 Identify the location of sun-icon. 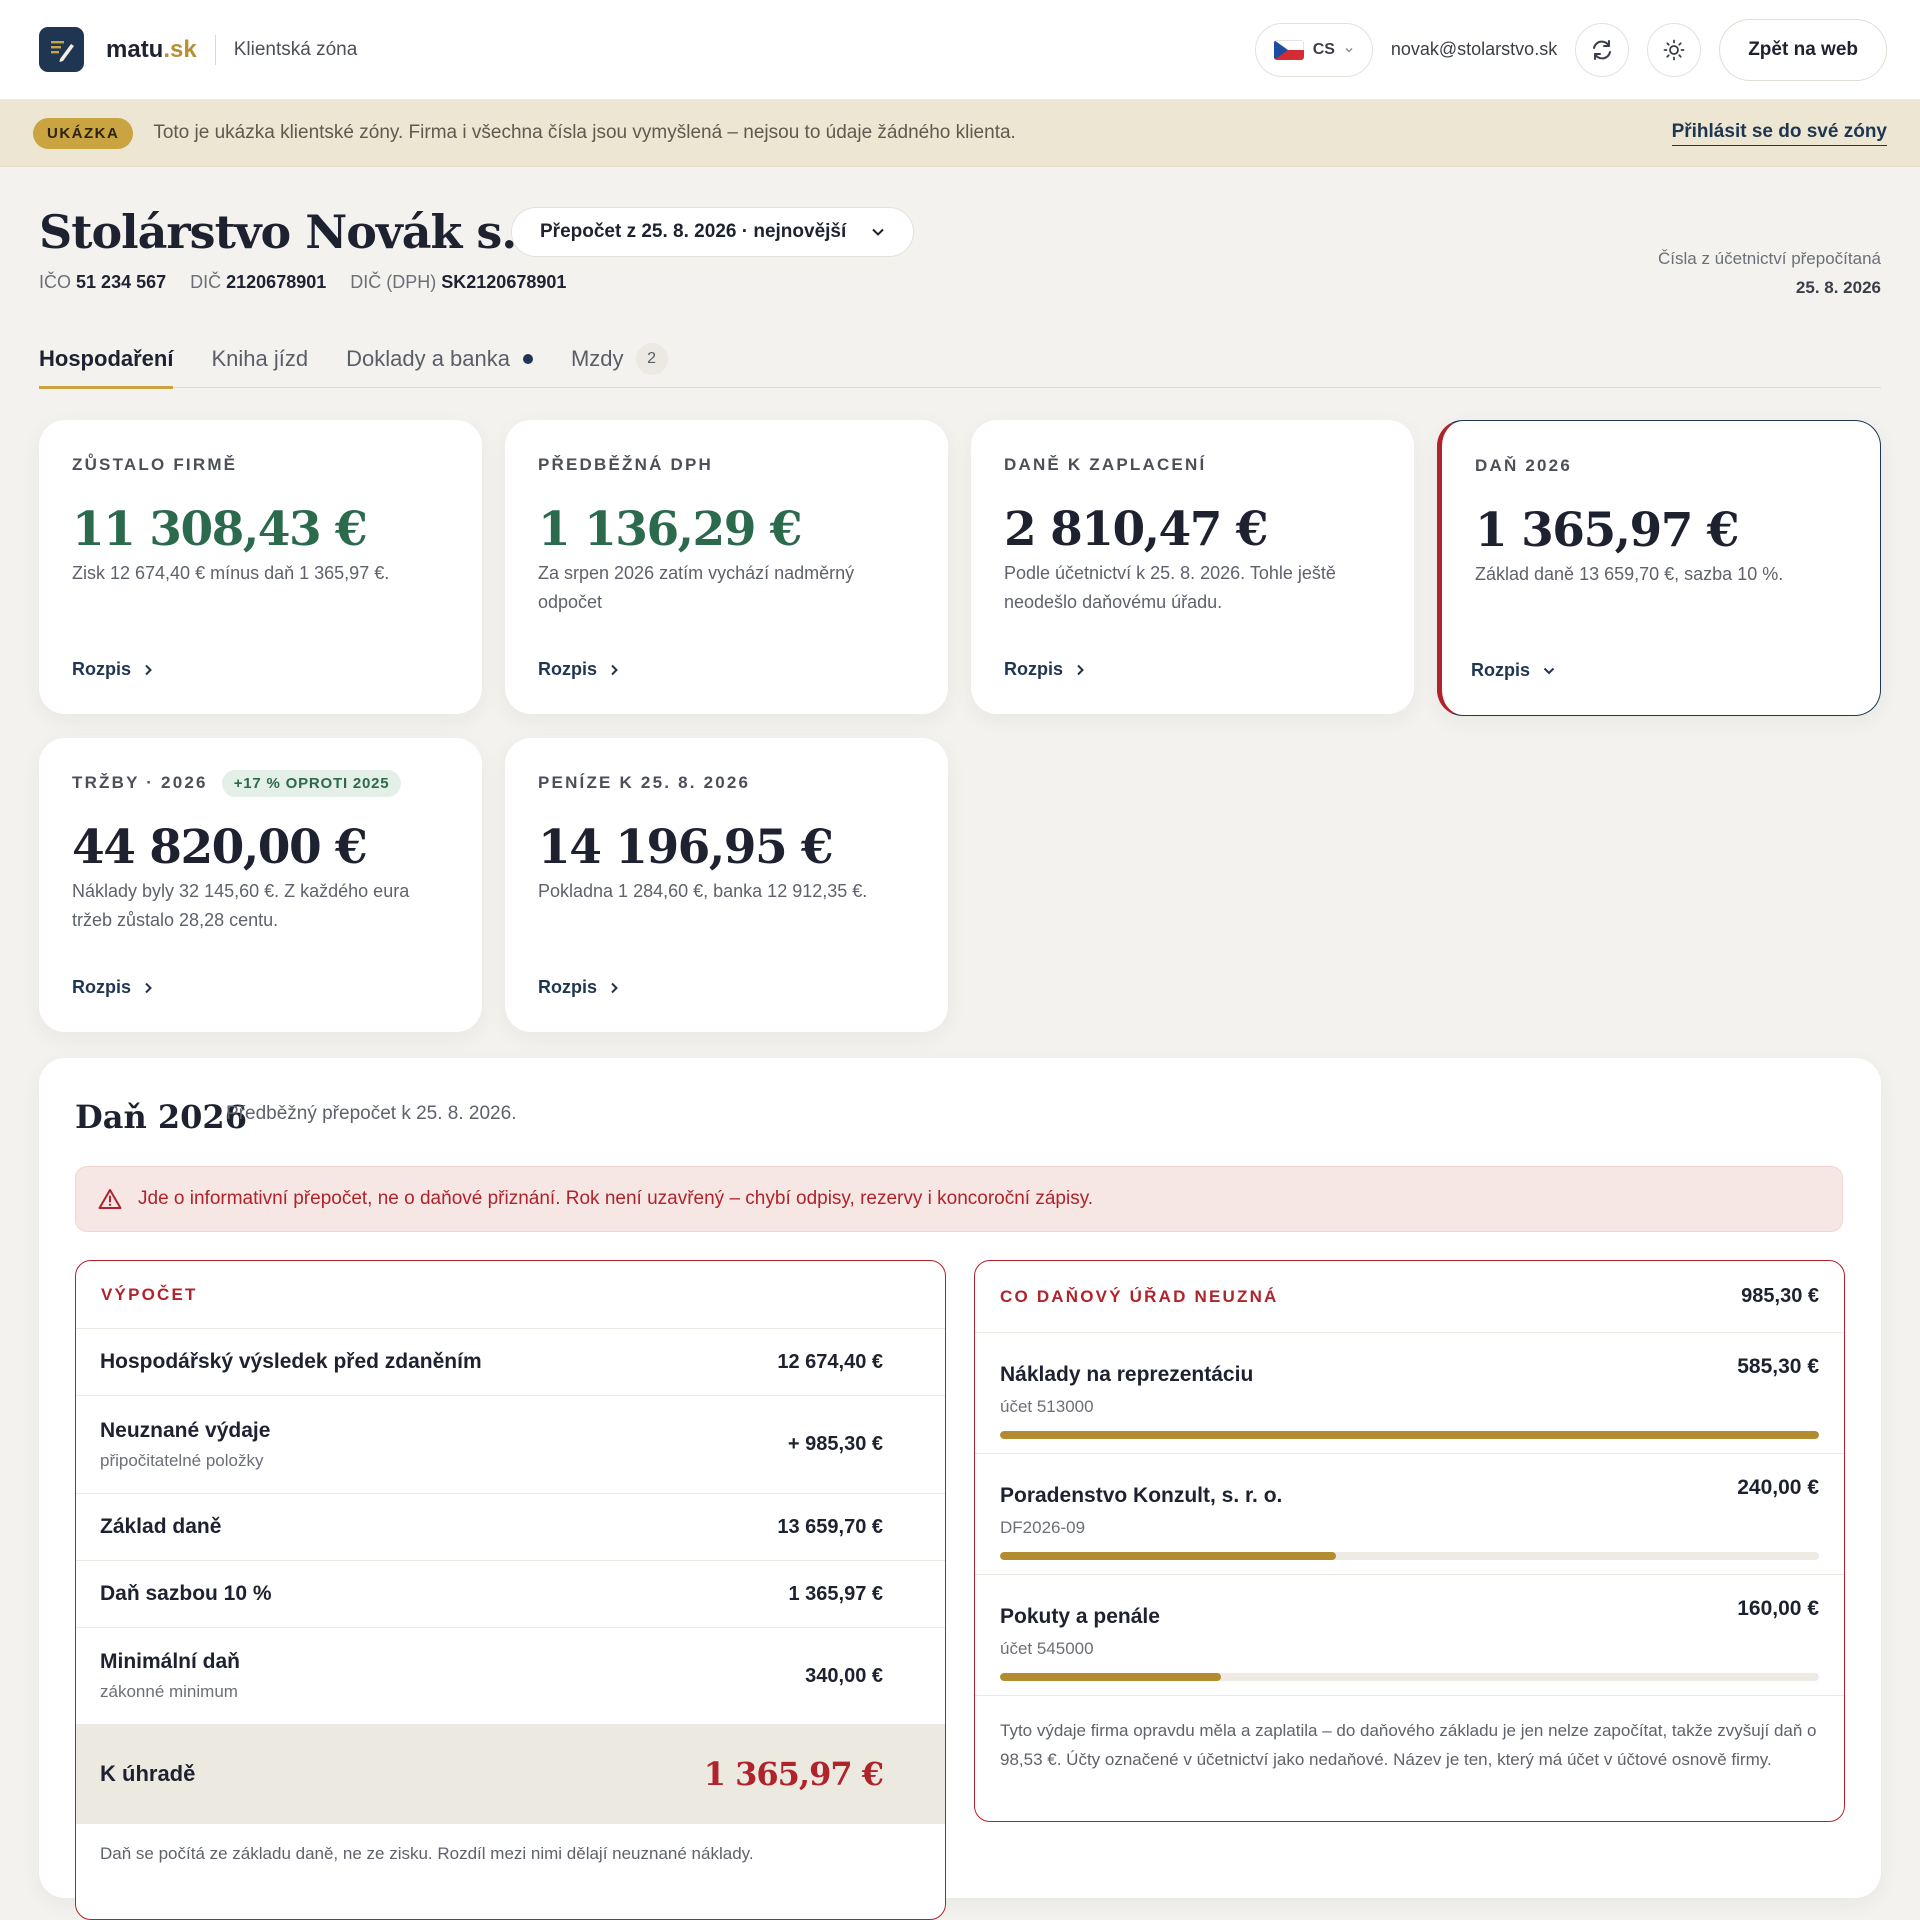
(1674, 49).